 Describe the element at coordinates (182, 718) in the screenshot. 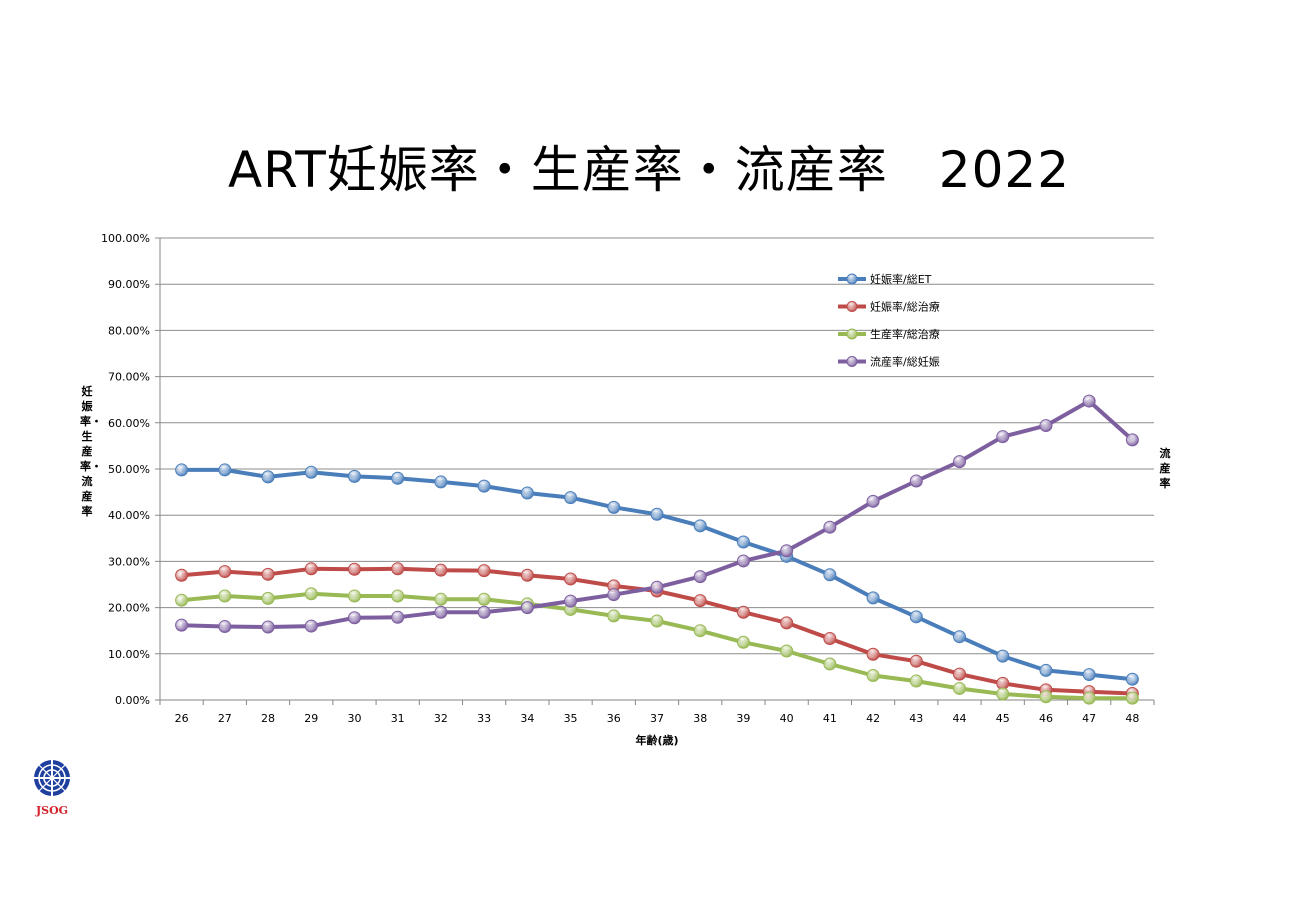

I see `x-tick-label: 26` at that location.